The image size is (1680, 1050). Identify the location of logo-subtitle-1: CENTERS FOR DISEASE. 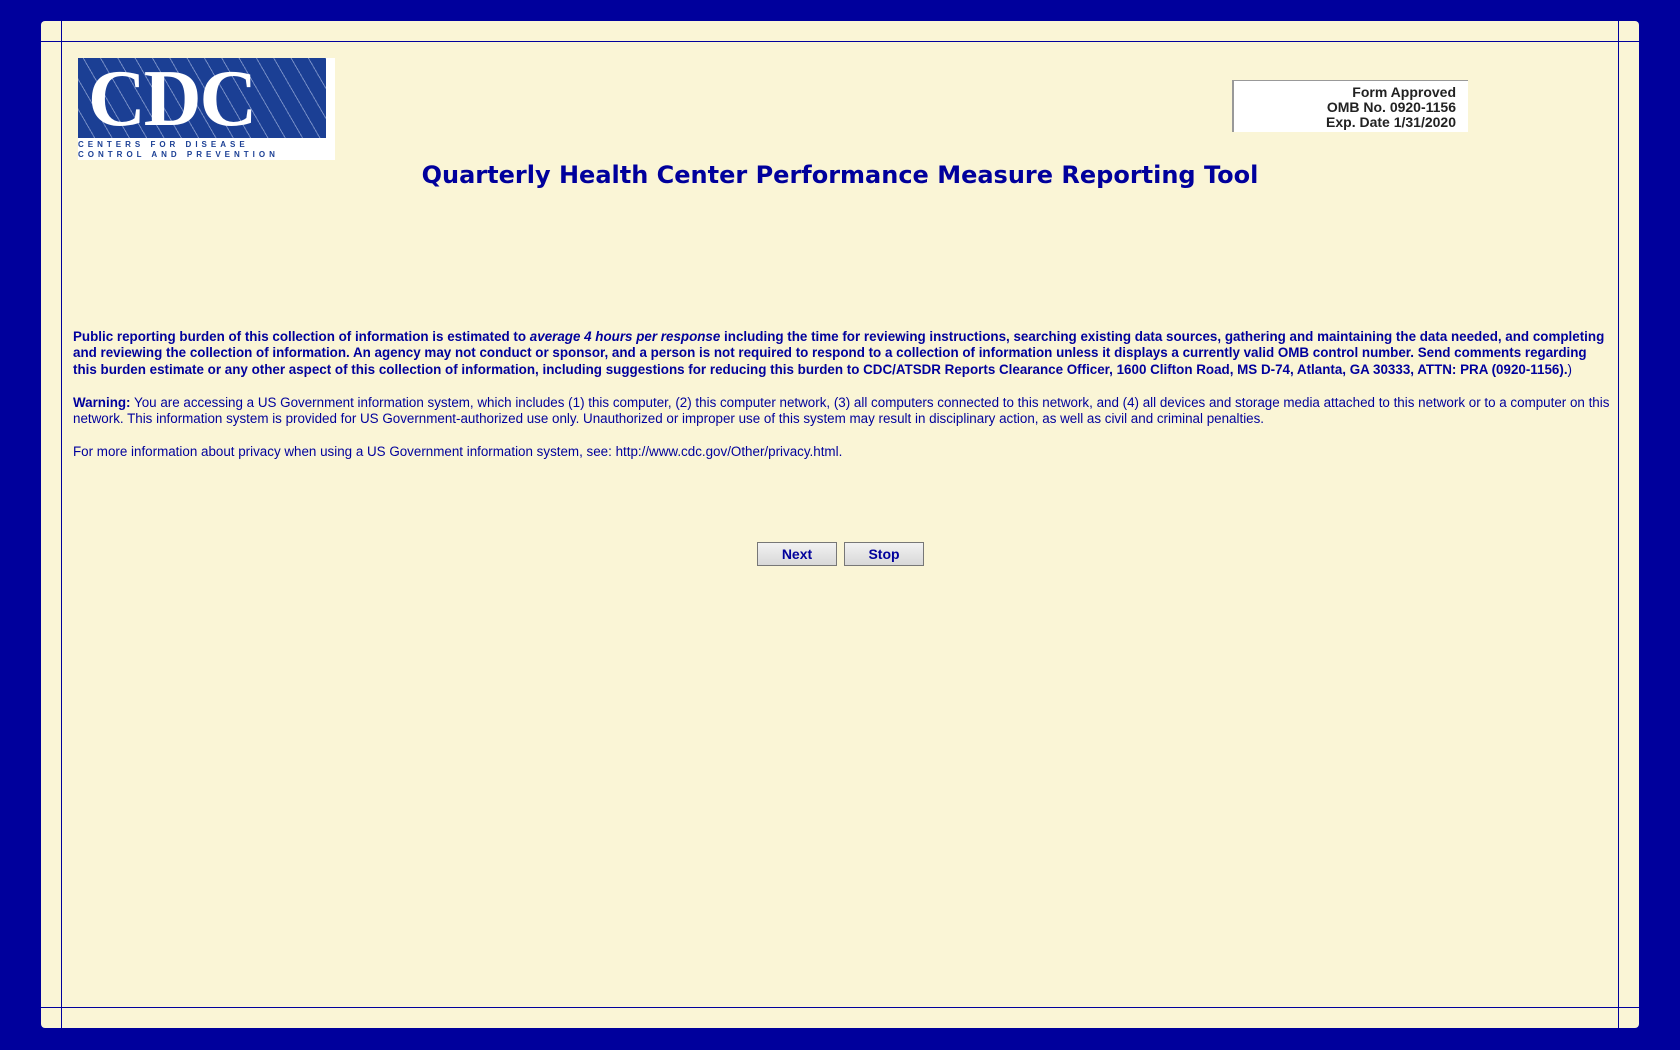
(163, 144).